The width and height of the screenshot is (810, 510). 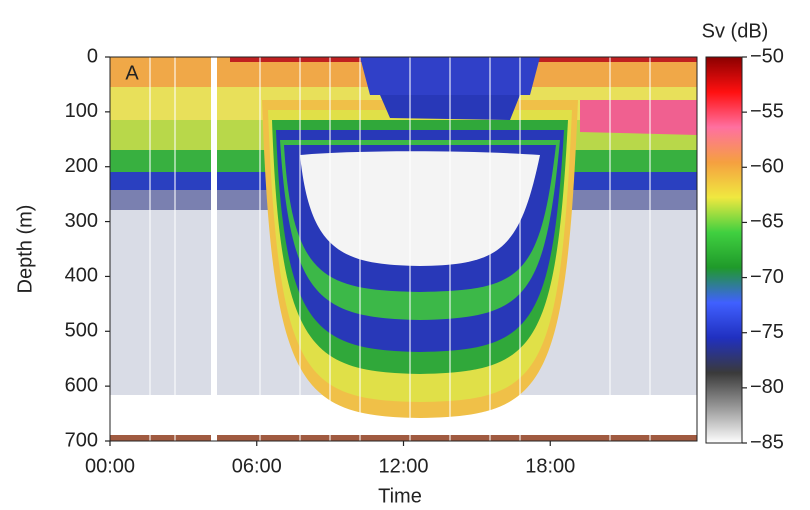 I want to click on x-tick-label: 00:00, so click(x=110, y=466).